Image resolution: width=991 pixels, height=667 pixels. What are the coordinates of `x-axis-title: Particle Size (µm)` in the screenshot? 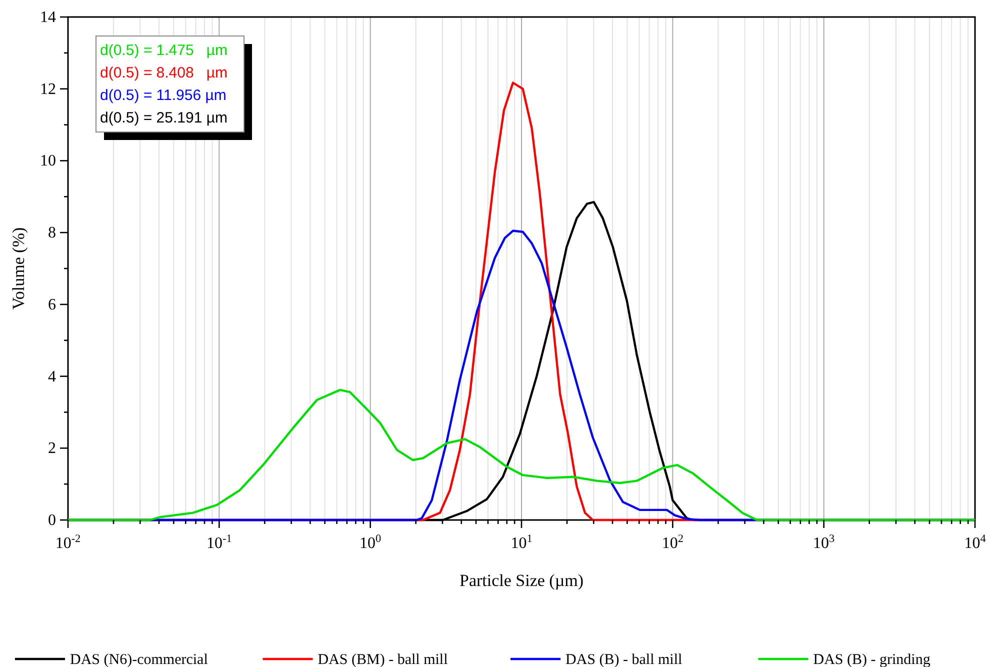 It's located at (521, 580).